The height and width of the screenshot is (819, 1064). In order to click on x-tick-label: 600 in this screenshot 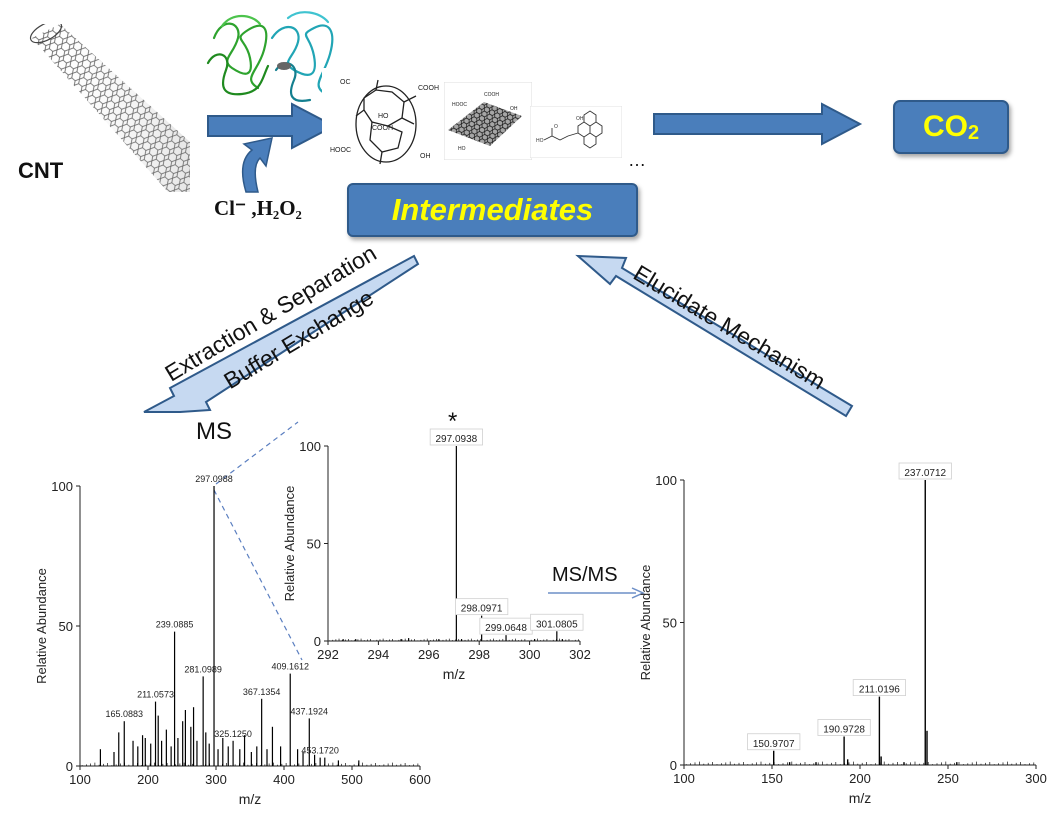, I will do `click(420, 779)`.